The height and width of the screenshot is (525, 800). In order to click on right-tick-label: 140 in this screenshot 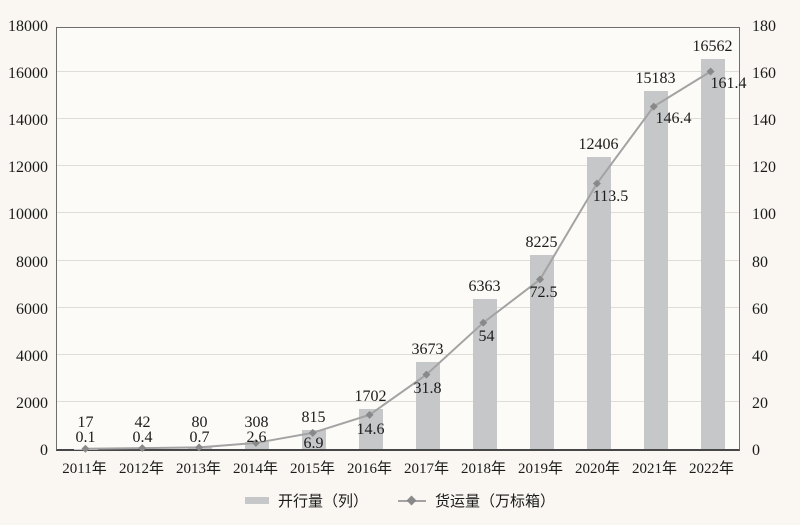, I will do `click(764, 121)`.